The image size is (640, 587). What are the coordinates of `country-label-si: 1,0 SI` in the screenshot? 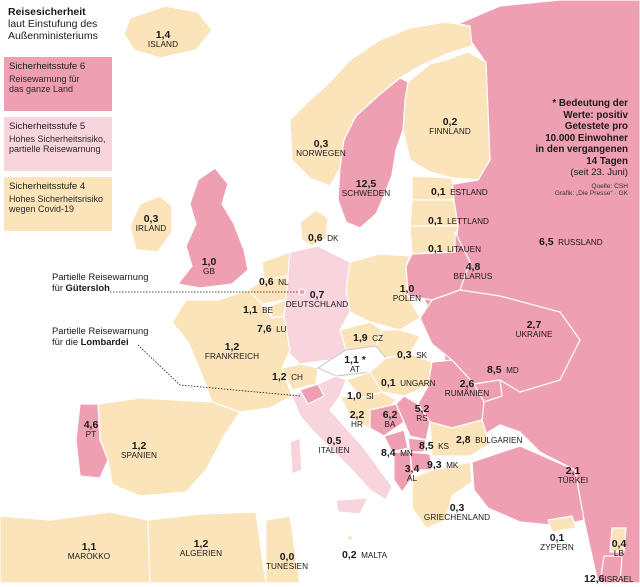 It's located at (360, 395).